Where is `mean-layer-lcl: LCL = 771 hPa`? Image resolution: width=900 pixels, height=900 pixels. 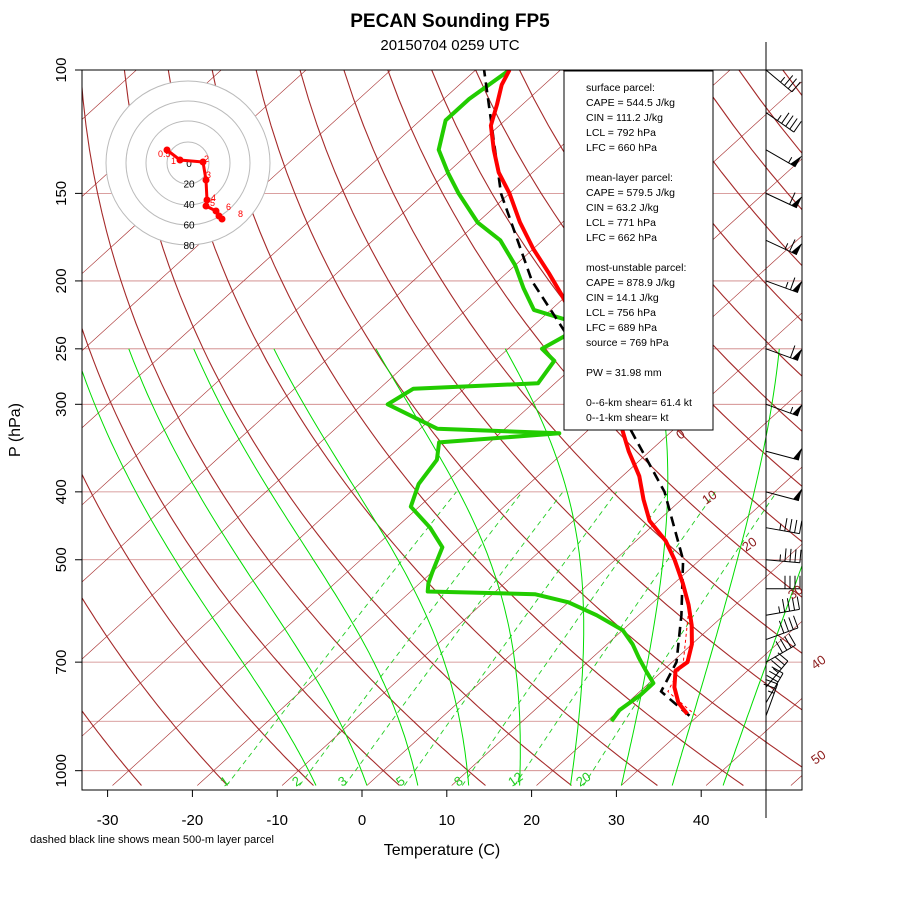 mean-layer-lcl: LCL = 771 hPa is located at coordinates (621, 223).